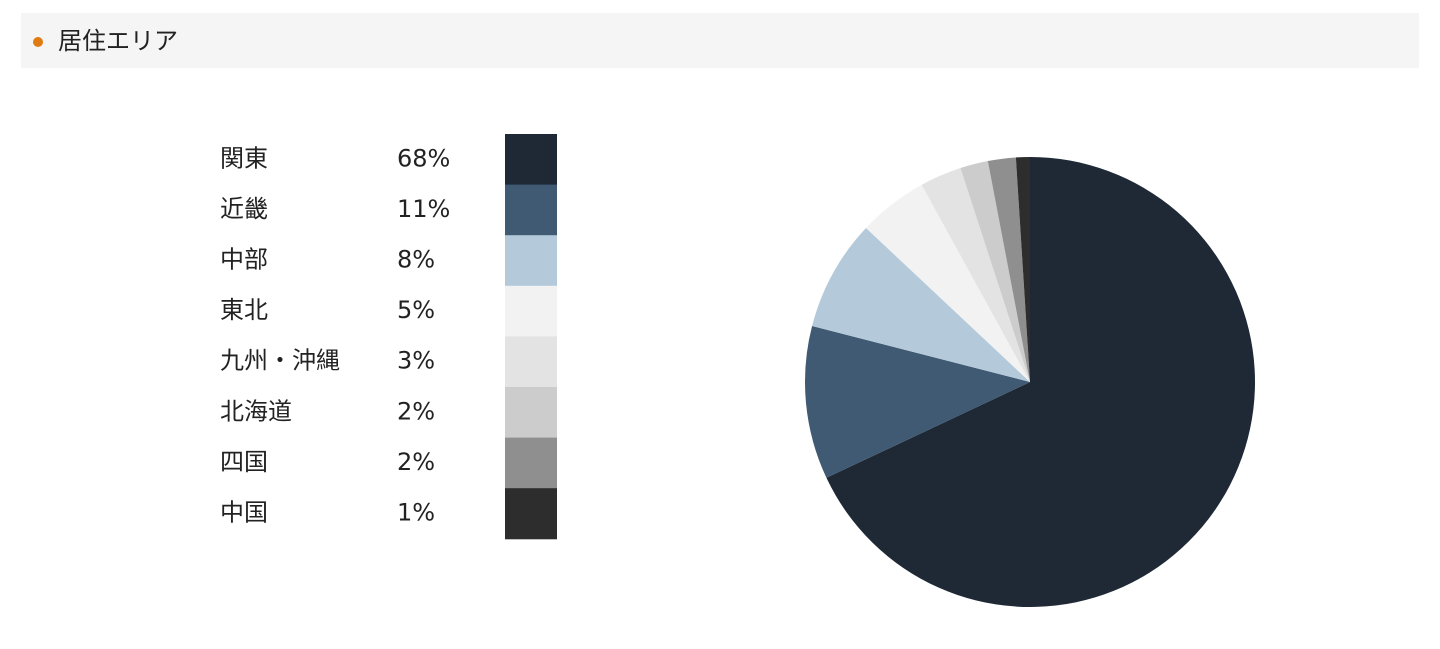  What do you see at coordinates (416, 513) in the screenshot?
I see `value-label: 1%` at bounding box center [416, 513].